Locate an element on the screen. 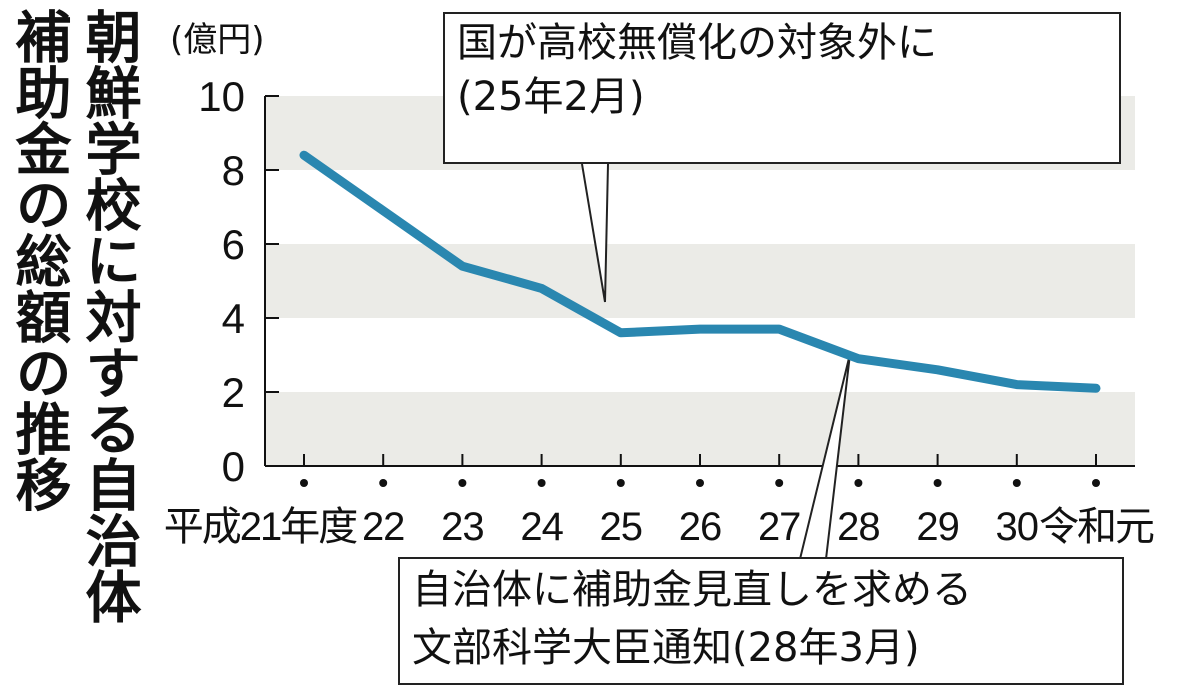 This screenshot has width=1200, height=696. annotation-1-line2: (25年2月) is located at coordinates (551, 97).